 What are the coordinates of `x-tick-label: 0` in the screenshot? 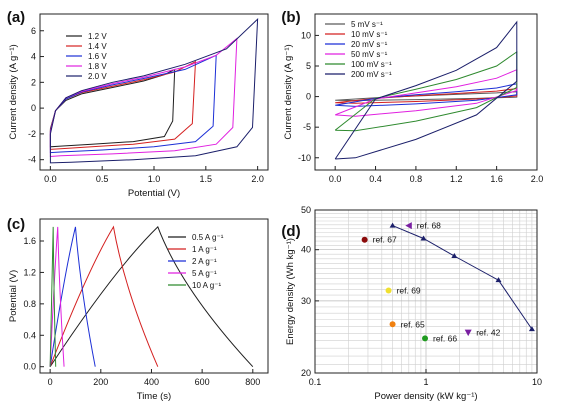 It's located at (50, 382).